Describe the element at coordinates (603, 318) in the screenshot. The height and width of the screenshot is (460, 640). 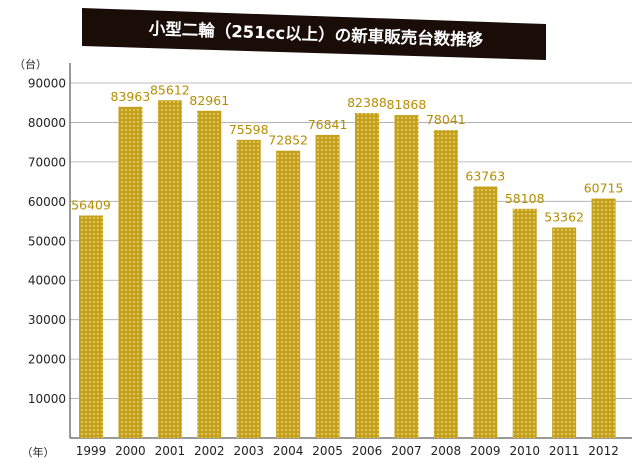
I see `bar-2012` at that location.